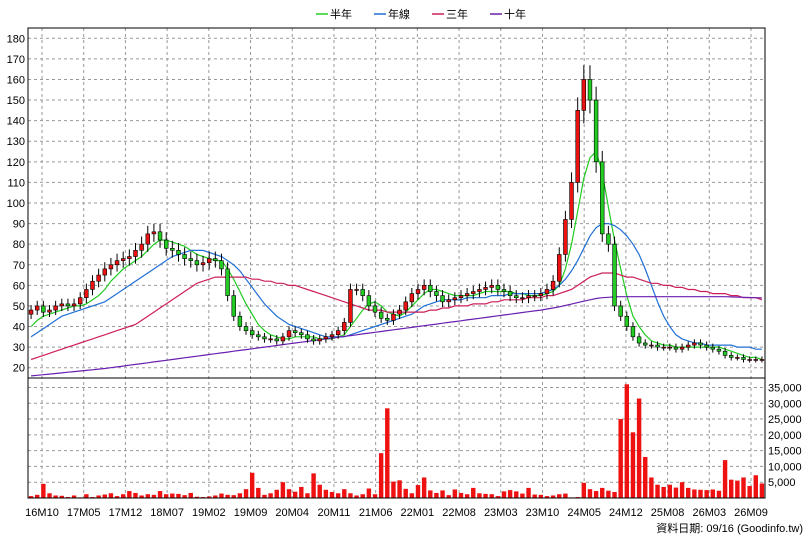  Describe the element at coordinates (729, 528) in the screenshot. I see `footer-source: 資料日期: 09/16 (Goodinfo.tw)` at that location.